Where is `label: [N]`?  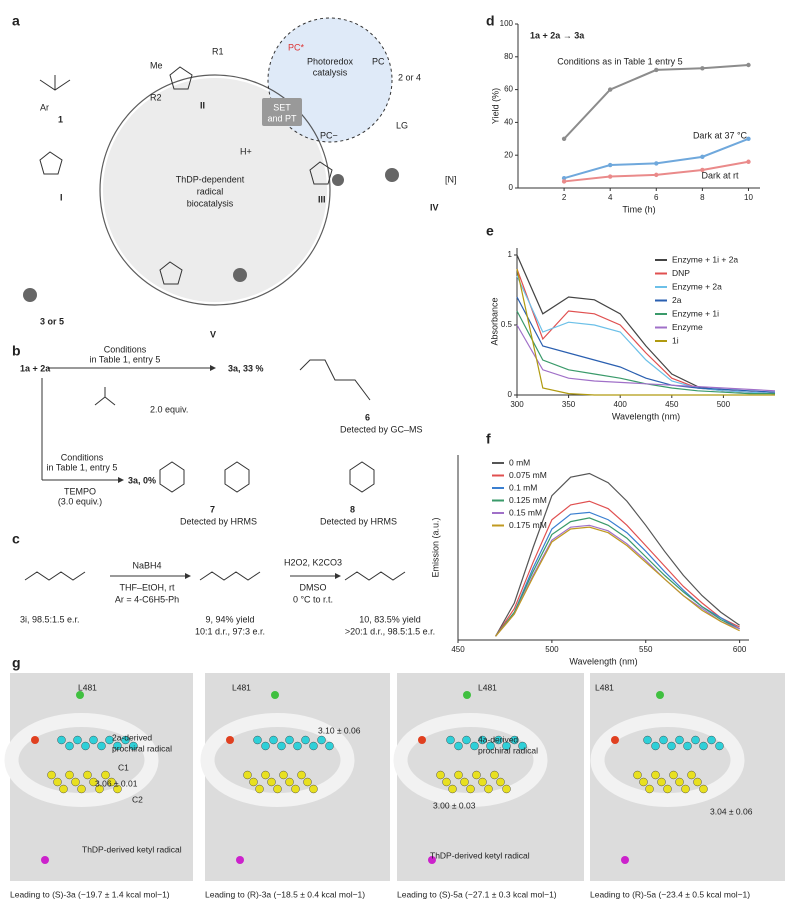 label: [N] is located at coordinates (451, 179).